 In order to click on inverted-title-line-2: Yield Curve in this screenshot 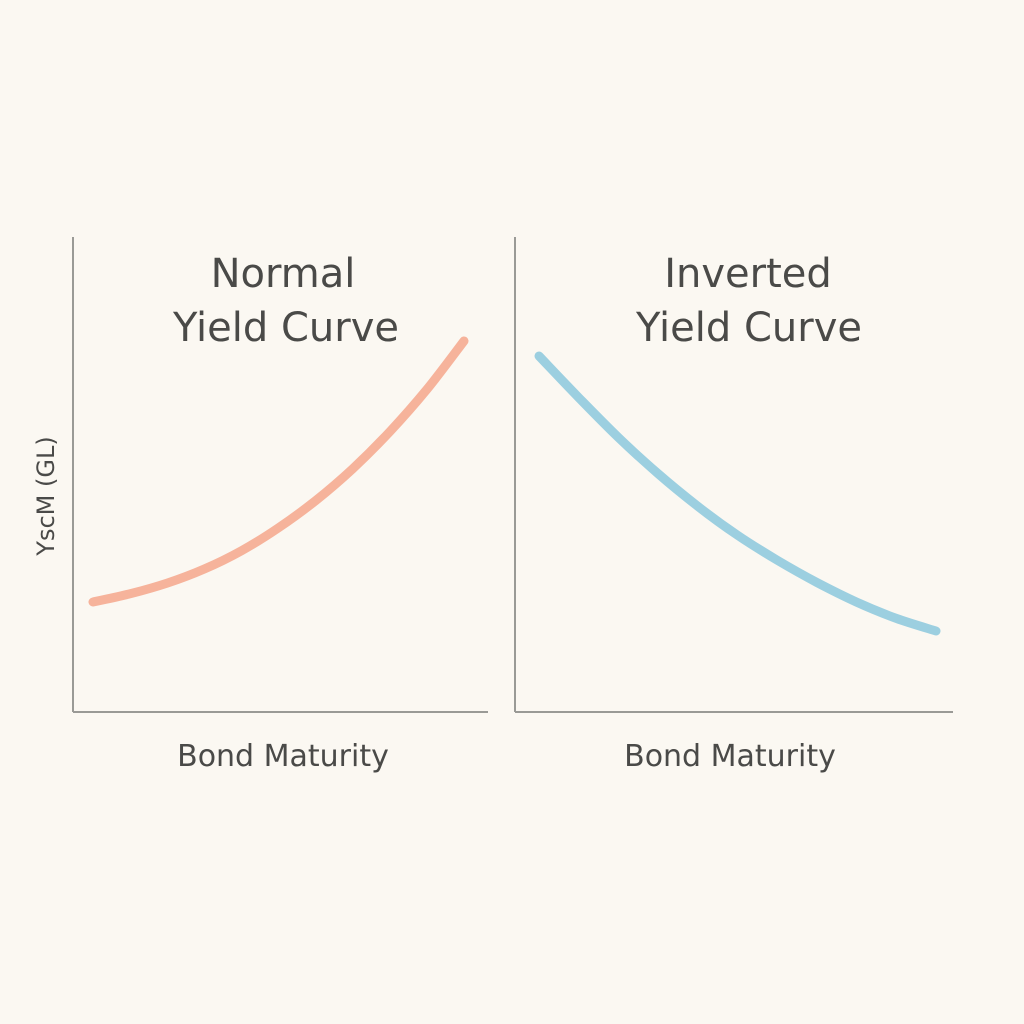, I will do `click(748, 328)`.